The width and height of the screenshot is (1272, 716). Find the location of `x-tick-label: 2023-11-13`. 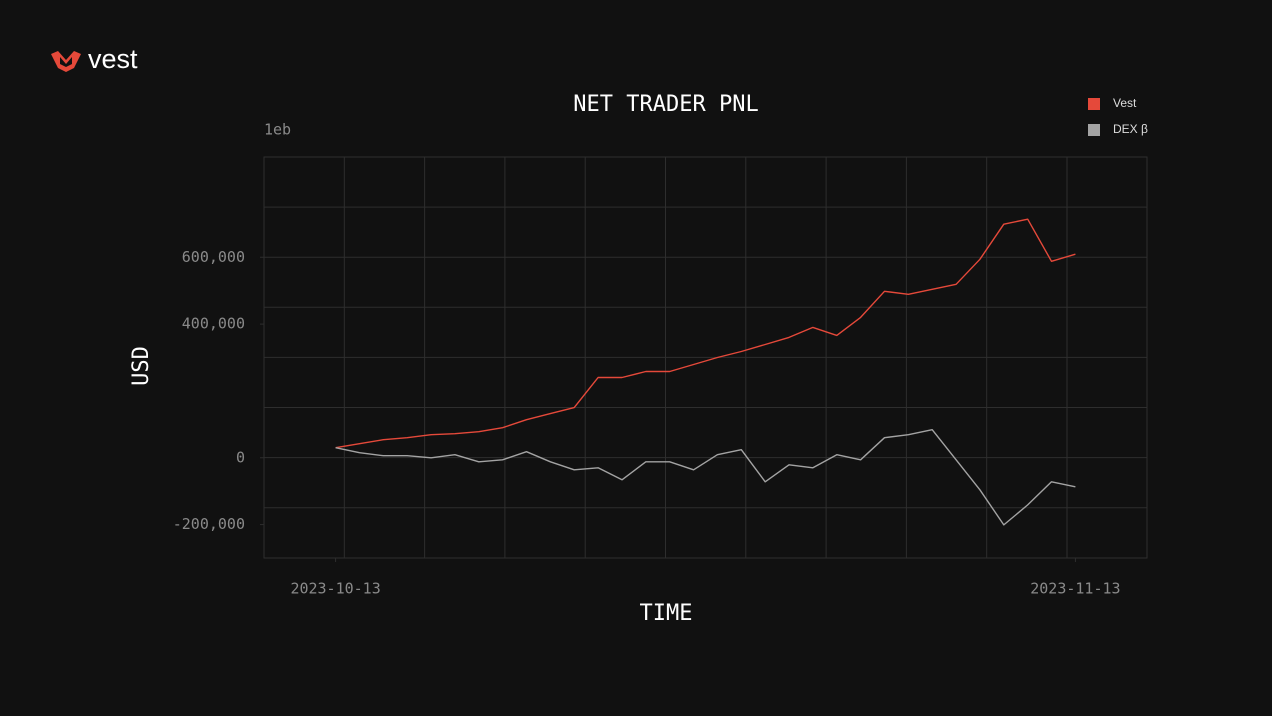

x-tick-label: 2023-11-13 is located at coordinates (1075, 589).